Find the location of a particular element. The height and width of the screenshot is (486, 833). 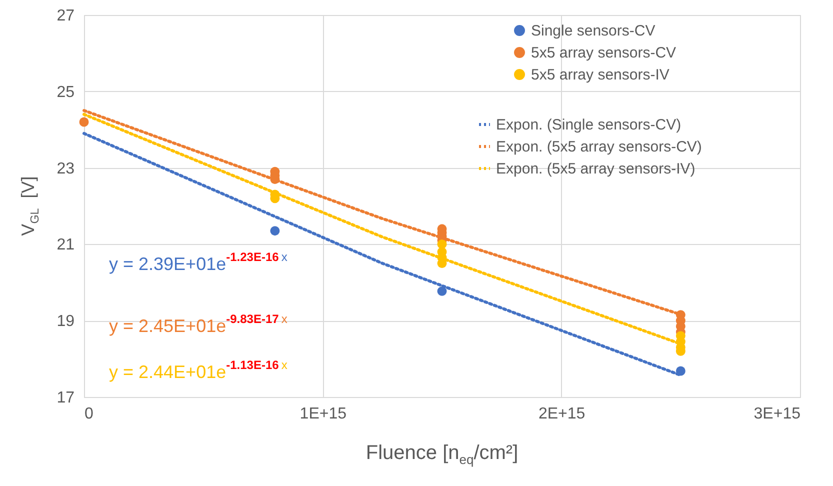

y-axis-title: VGL [V] is located at coordinates (30, 206).